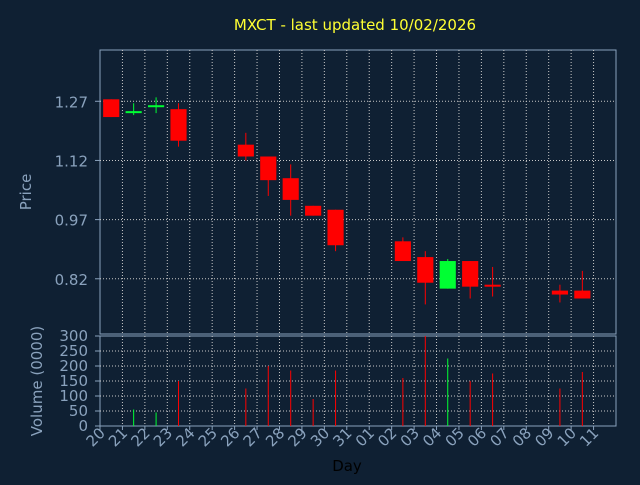 The height and width of the screenshot is (485, 640). Describe the element at coordinates (26, 192) in the screenshot. I see `price-axis-label: Price` at that location.